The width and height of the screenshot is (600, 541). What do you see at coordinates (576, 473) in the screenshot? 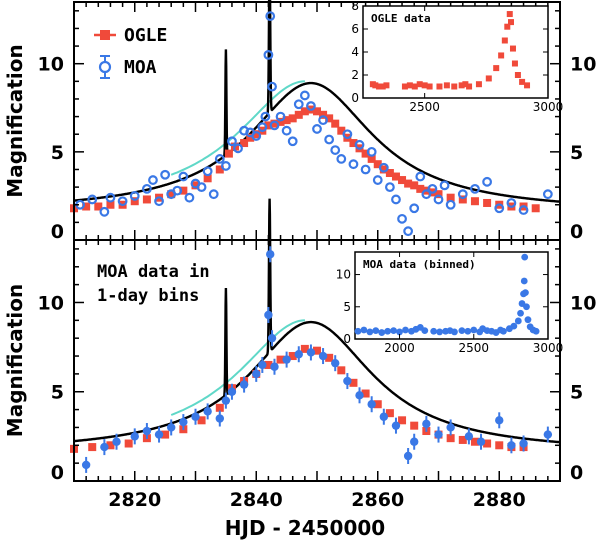
I see `y-tick-label-right: 0` at bounding box center [576, 473].